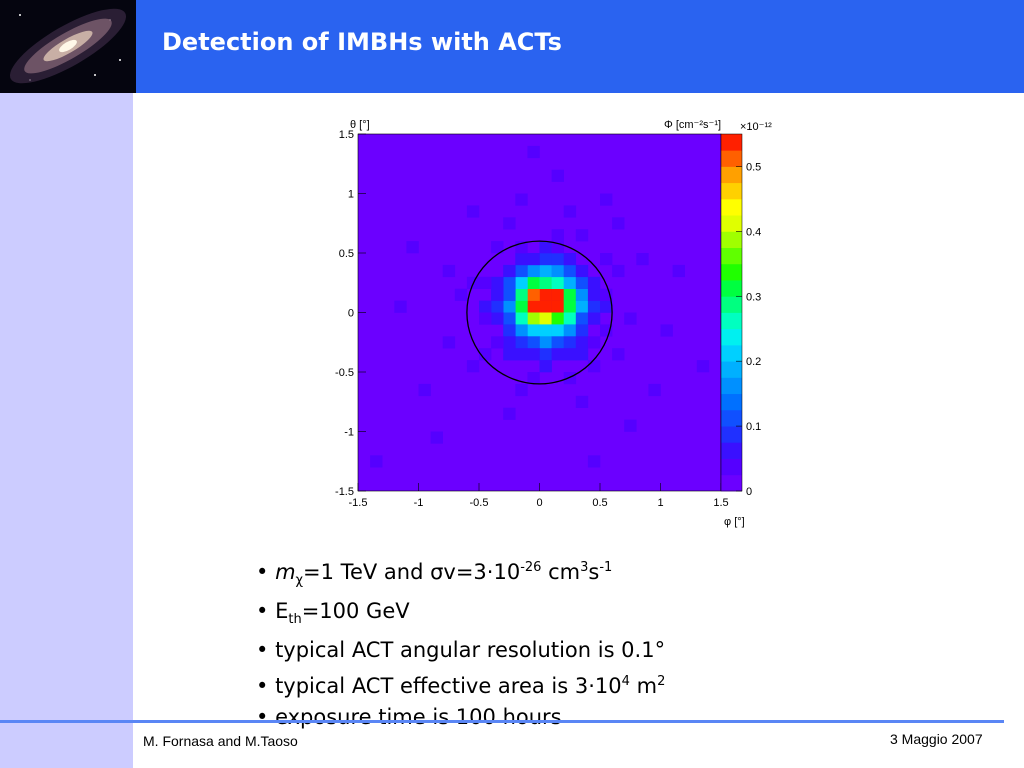  Describe the element at coordinates (220, 741) in the screenshot. I see `footer-authors: M. Fornasa and M.Taoso` at that location.